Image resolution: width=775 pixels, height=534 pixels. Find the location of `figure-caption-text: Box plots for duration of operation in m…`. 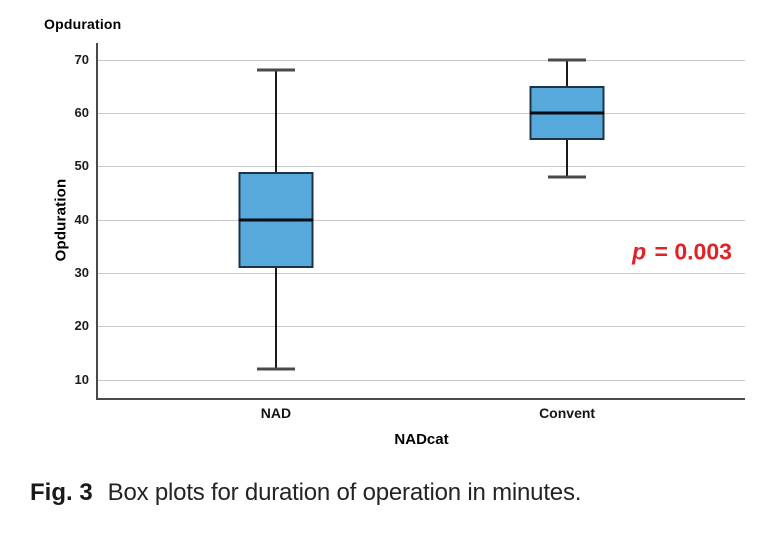

figure-caption-text: Box plots for duration of operation in m… is located at coordinates (344, 492).